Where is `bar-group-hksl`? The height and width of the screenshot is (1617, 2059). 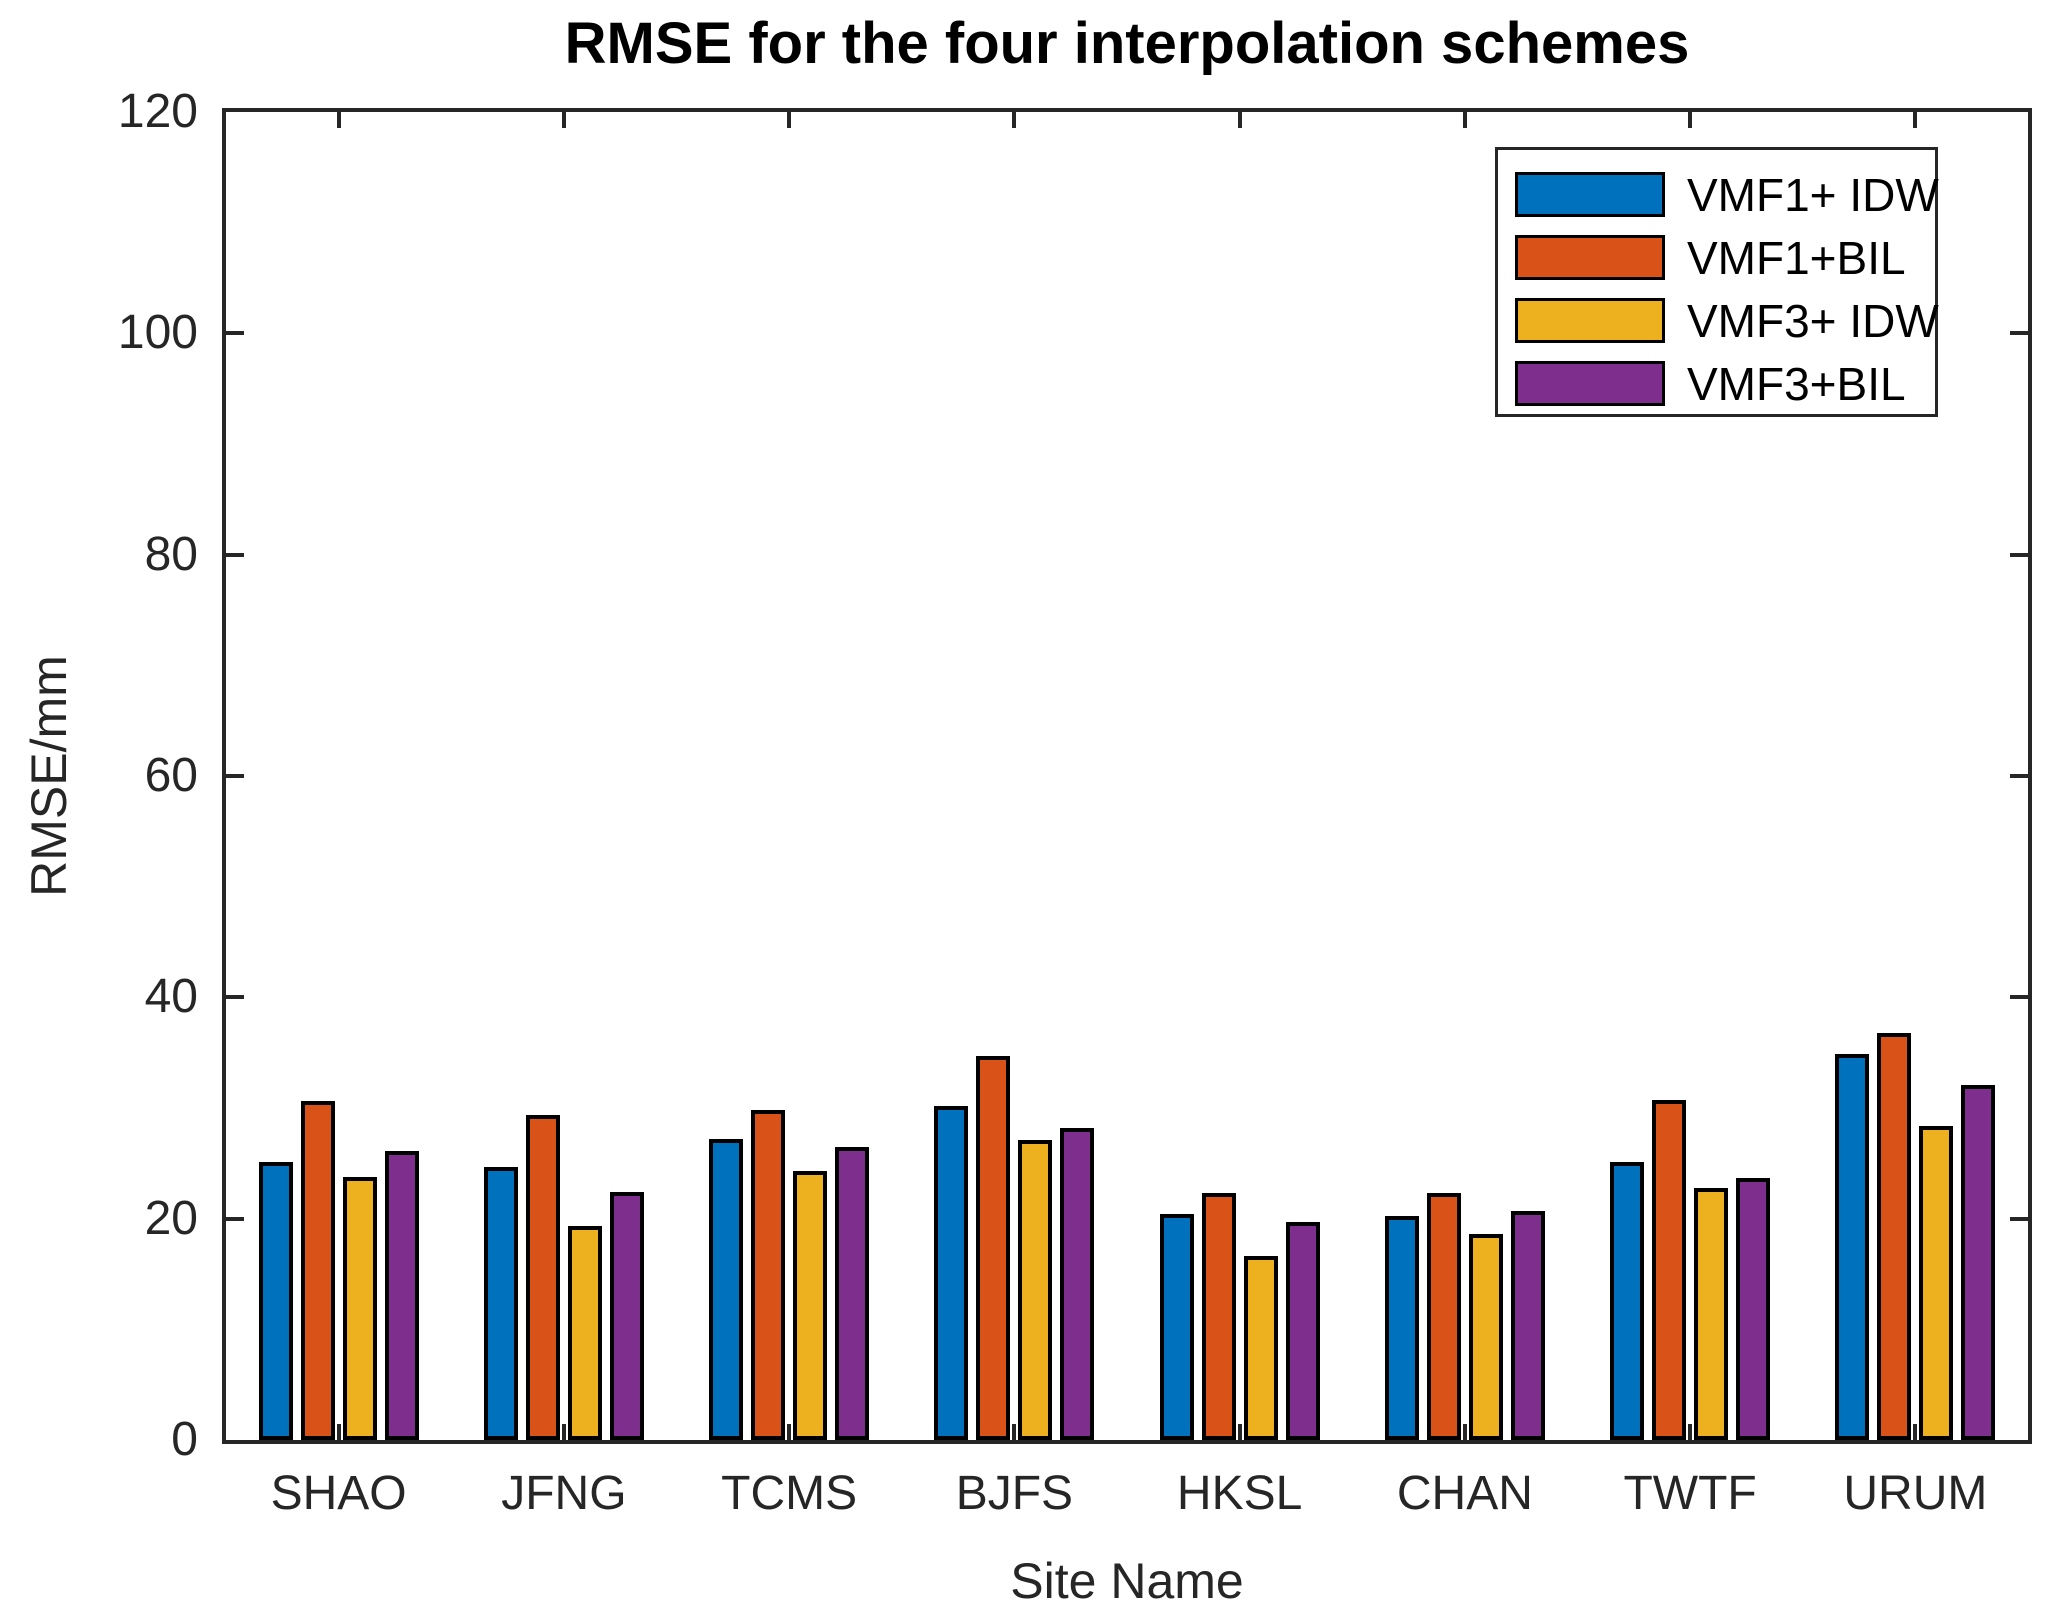 bar-group-hksl is located at coordinates (1239, 776).